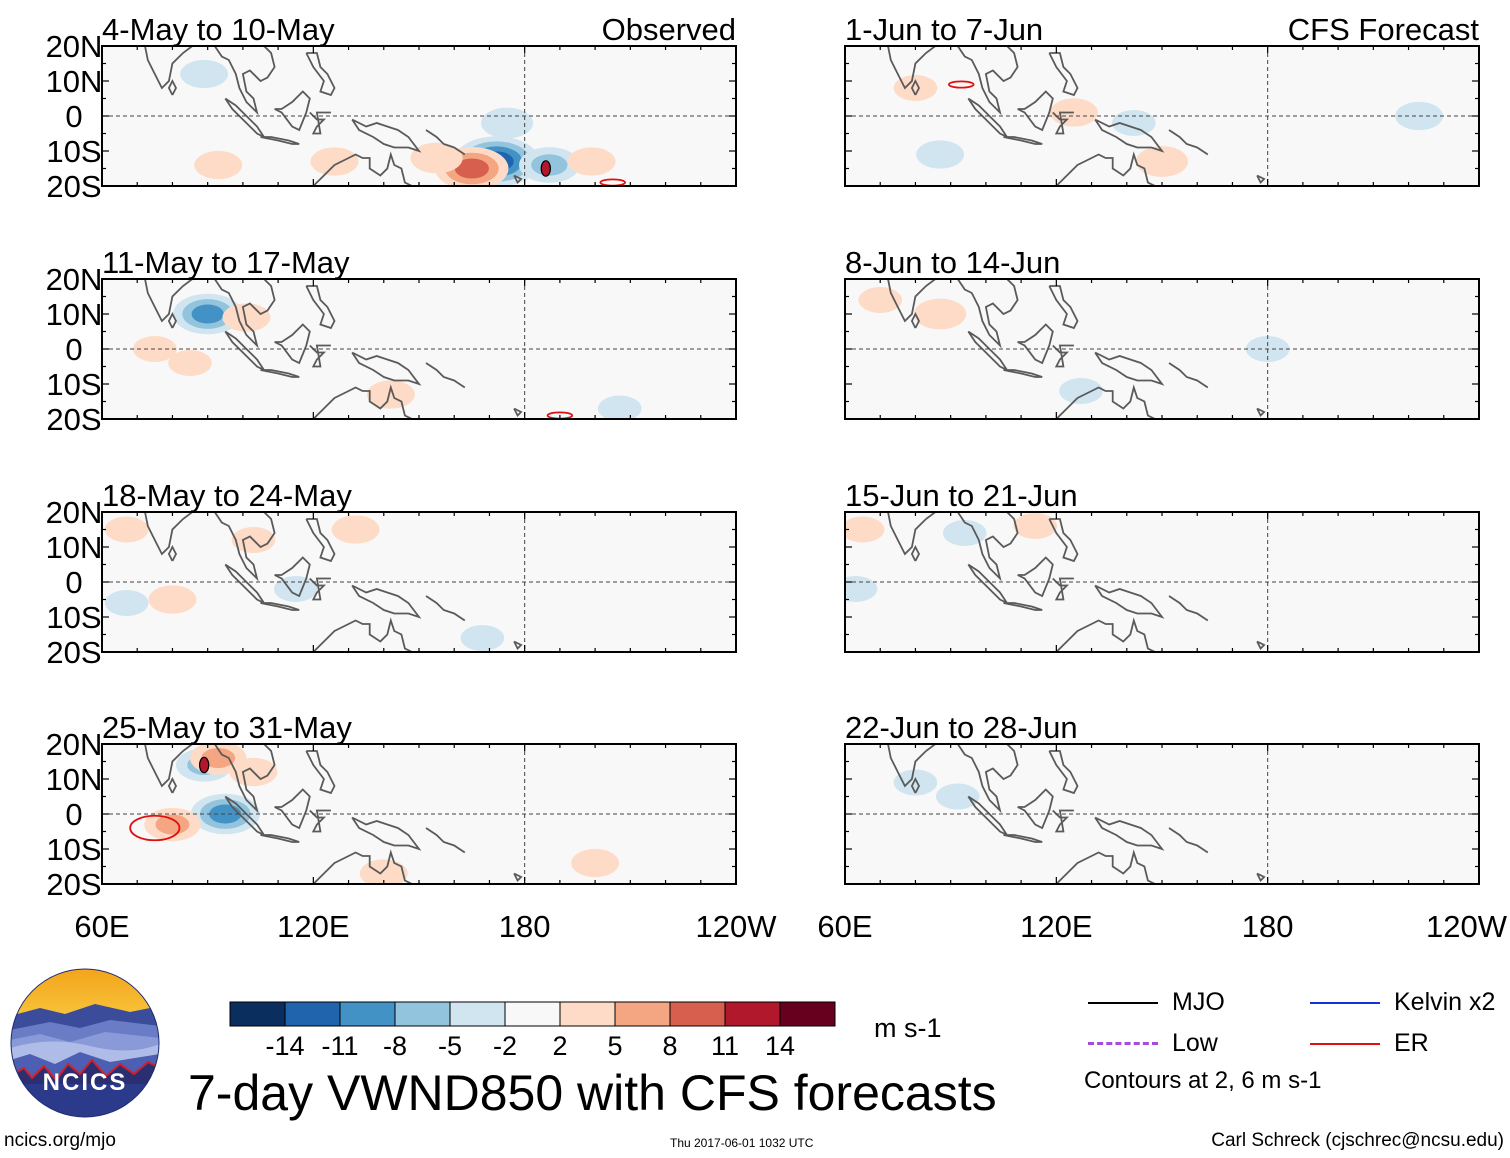 The image size is (1510, 1158). I want to click on colorbar-tick-label: -5, so click(450, 1046).